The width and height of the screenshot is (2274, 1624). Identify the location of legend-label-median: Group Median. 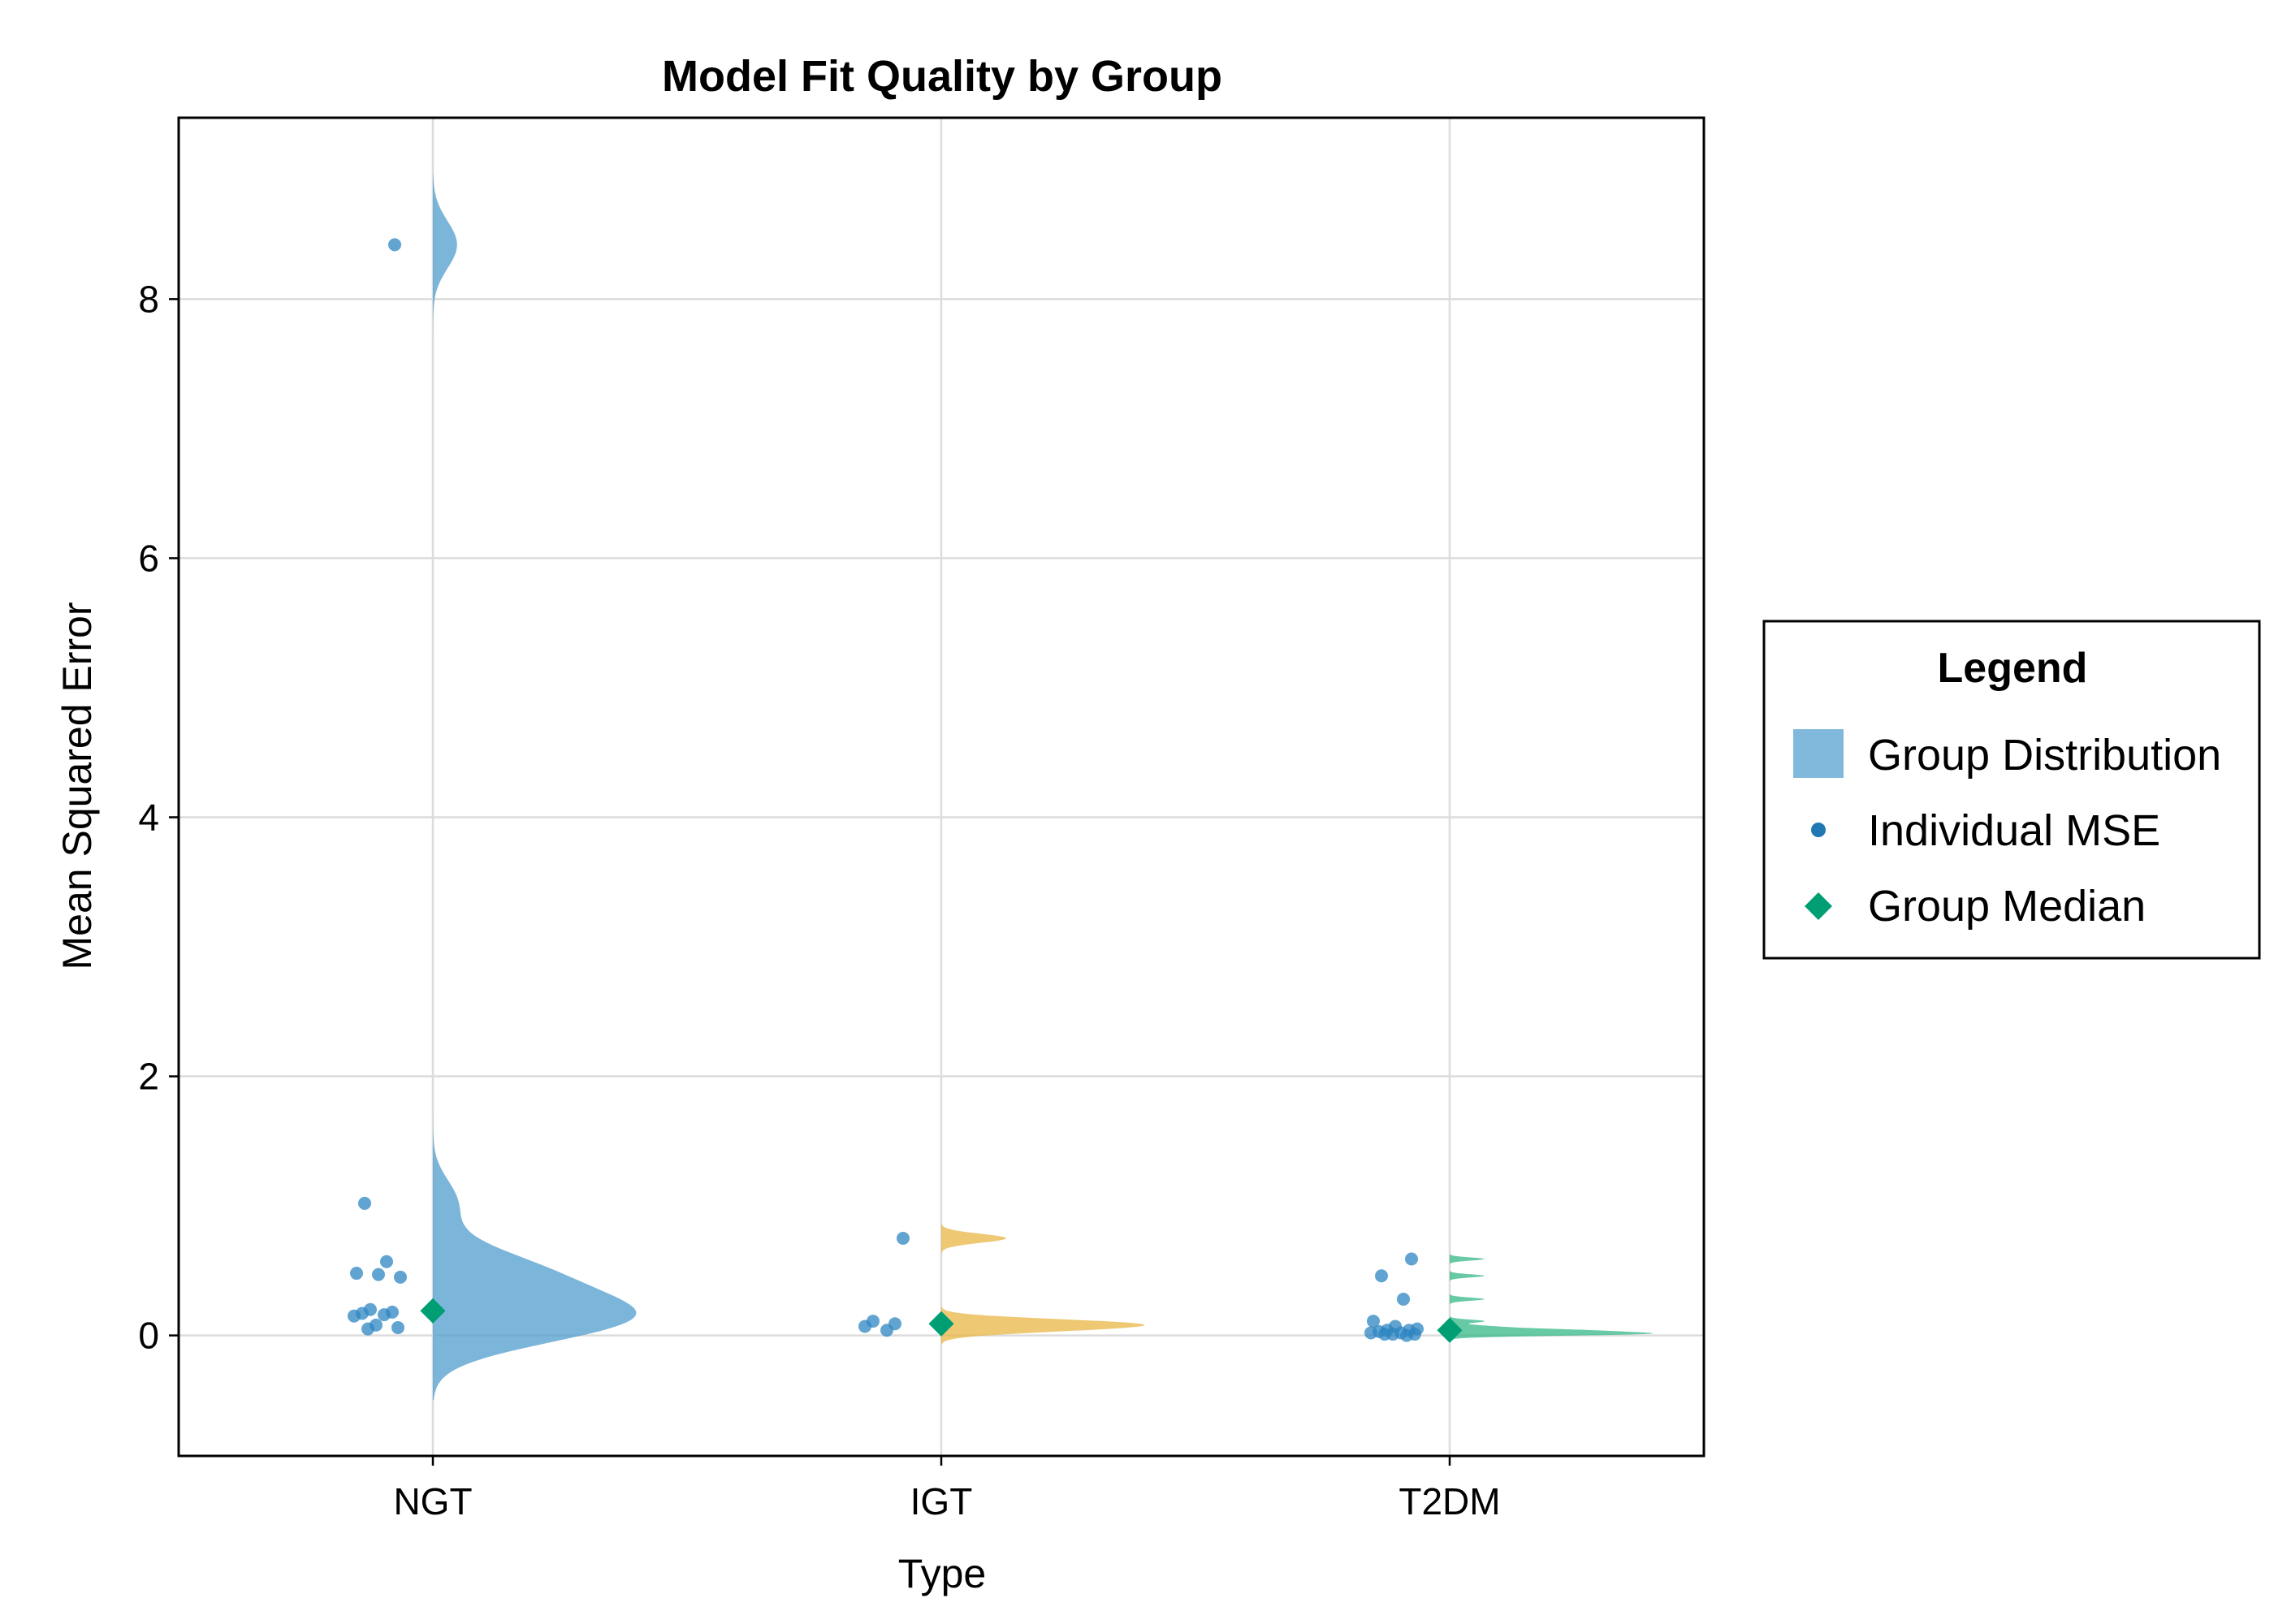
(2007, 907).